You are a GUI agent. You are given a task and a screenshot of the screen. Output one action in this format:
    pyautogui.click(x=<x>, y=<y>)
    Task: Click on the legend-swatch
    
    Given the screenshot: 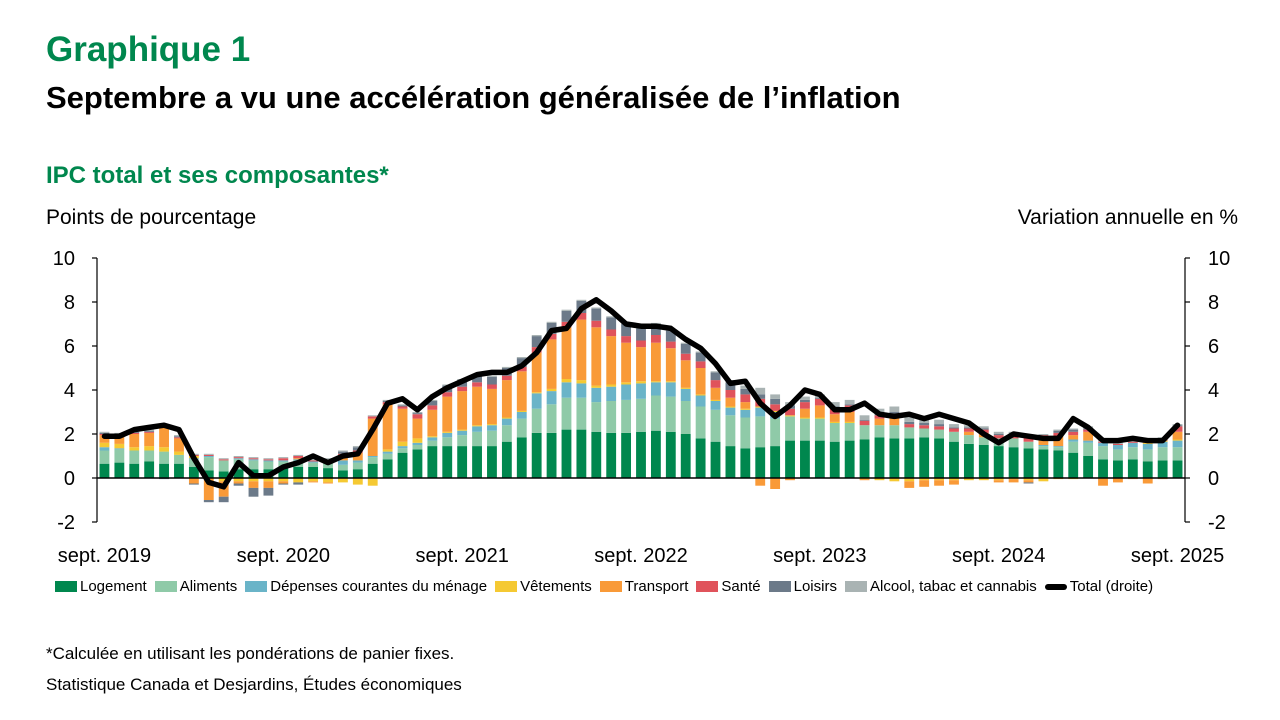 What is the action you would take?
    pyautogui.click(x=610, y=586)
    